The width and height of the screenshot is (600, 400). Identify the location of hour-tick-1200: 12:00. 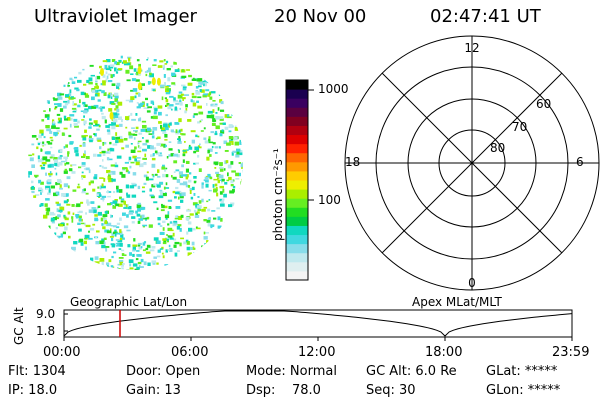
(317, 352).